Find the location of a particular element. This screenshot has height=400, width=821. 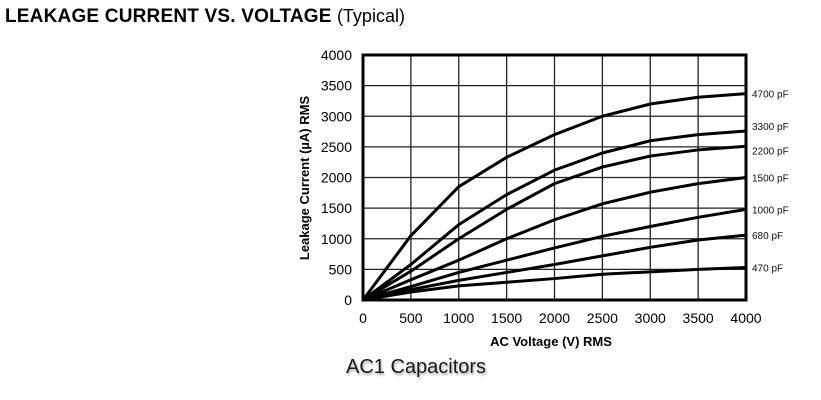

y-axis-label: Leakage Current (µA) RMS is located at coordinates (304, 178).